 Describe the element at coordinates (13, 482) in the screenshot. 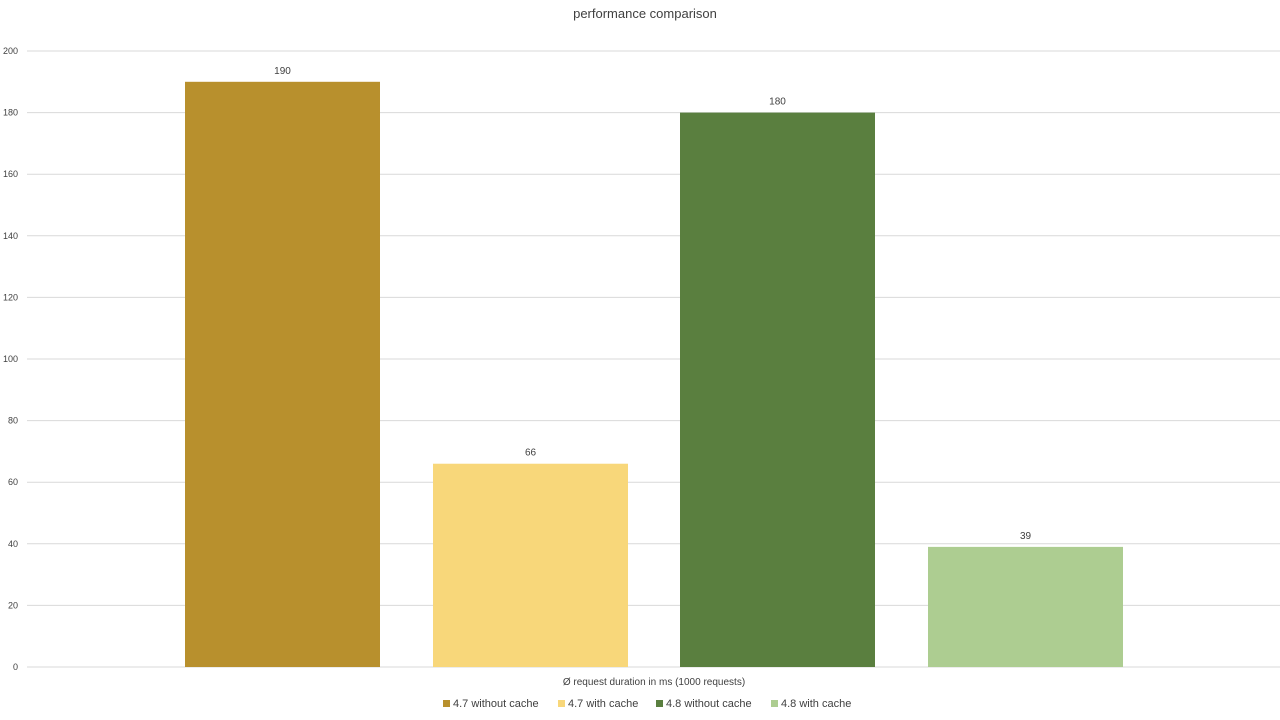

I see `y-tick-label: 60` at that location.